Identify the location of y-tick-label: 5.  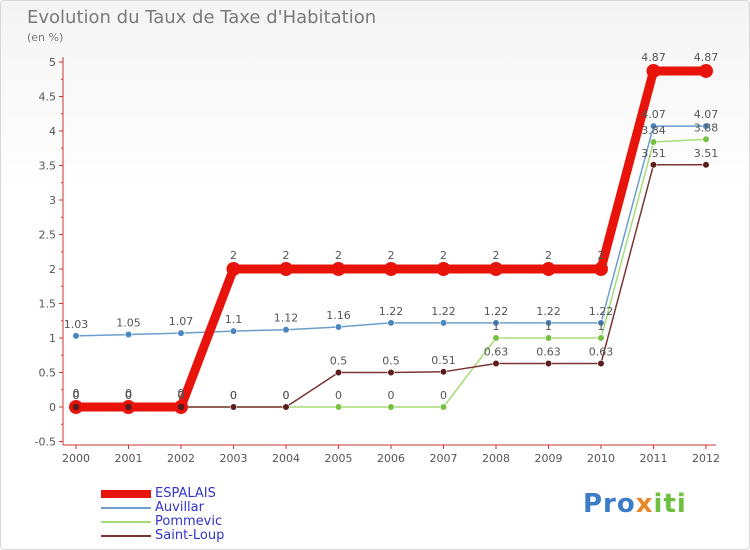
(52, 62).